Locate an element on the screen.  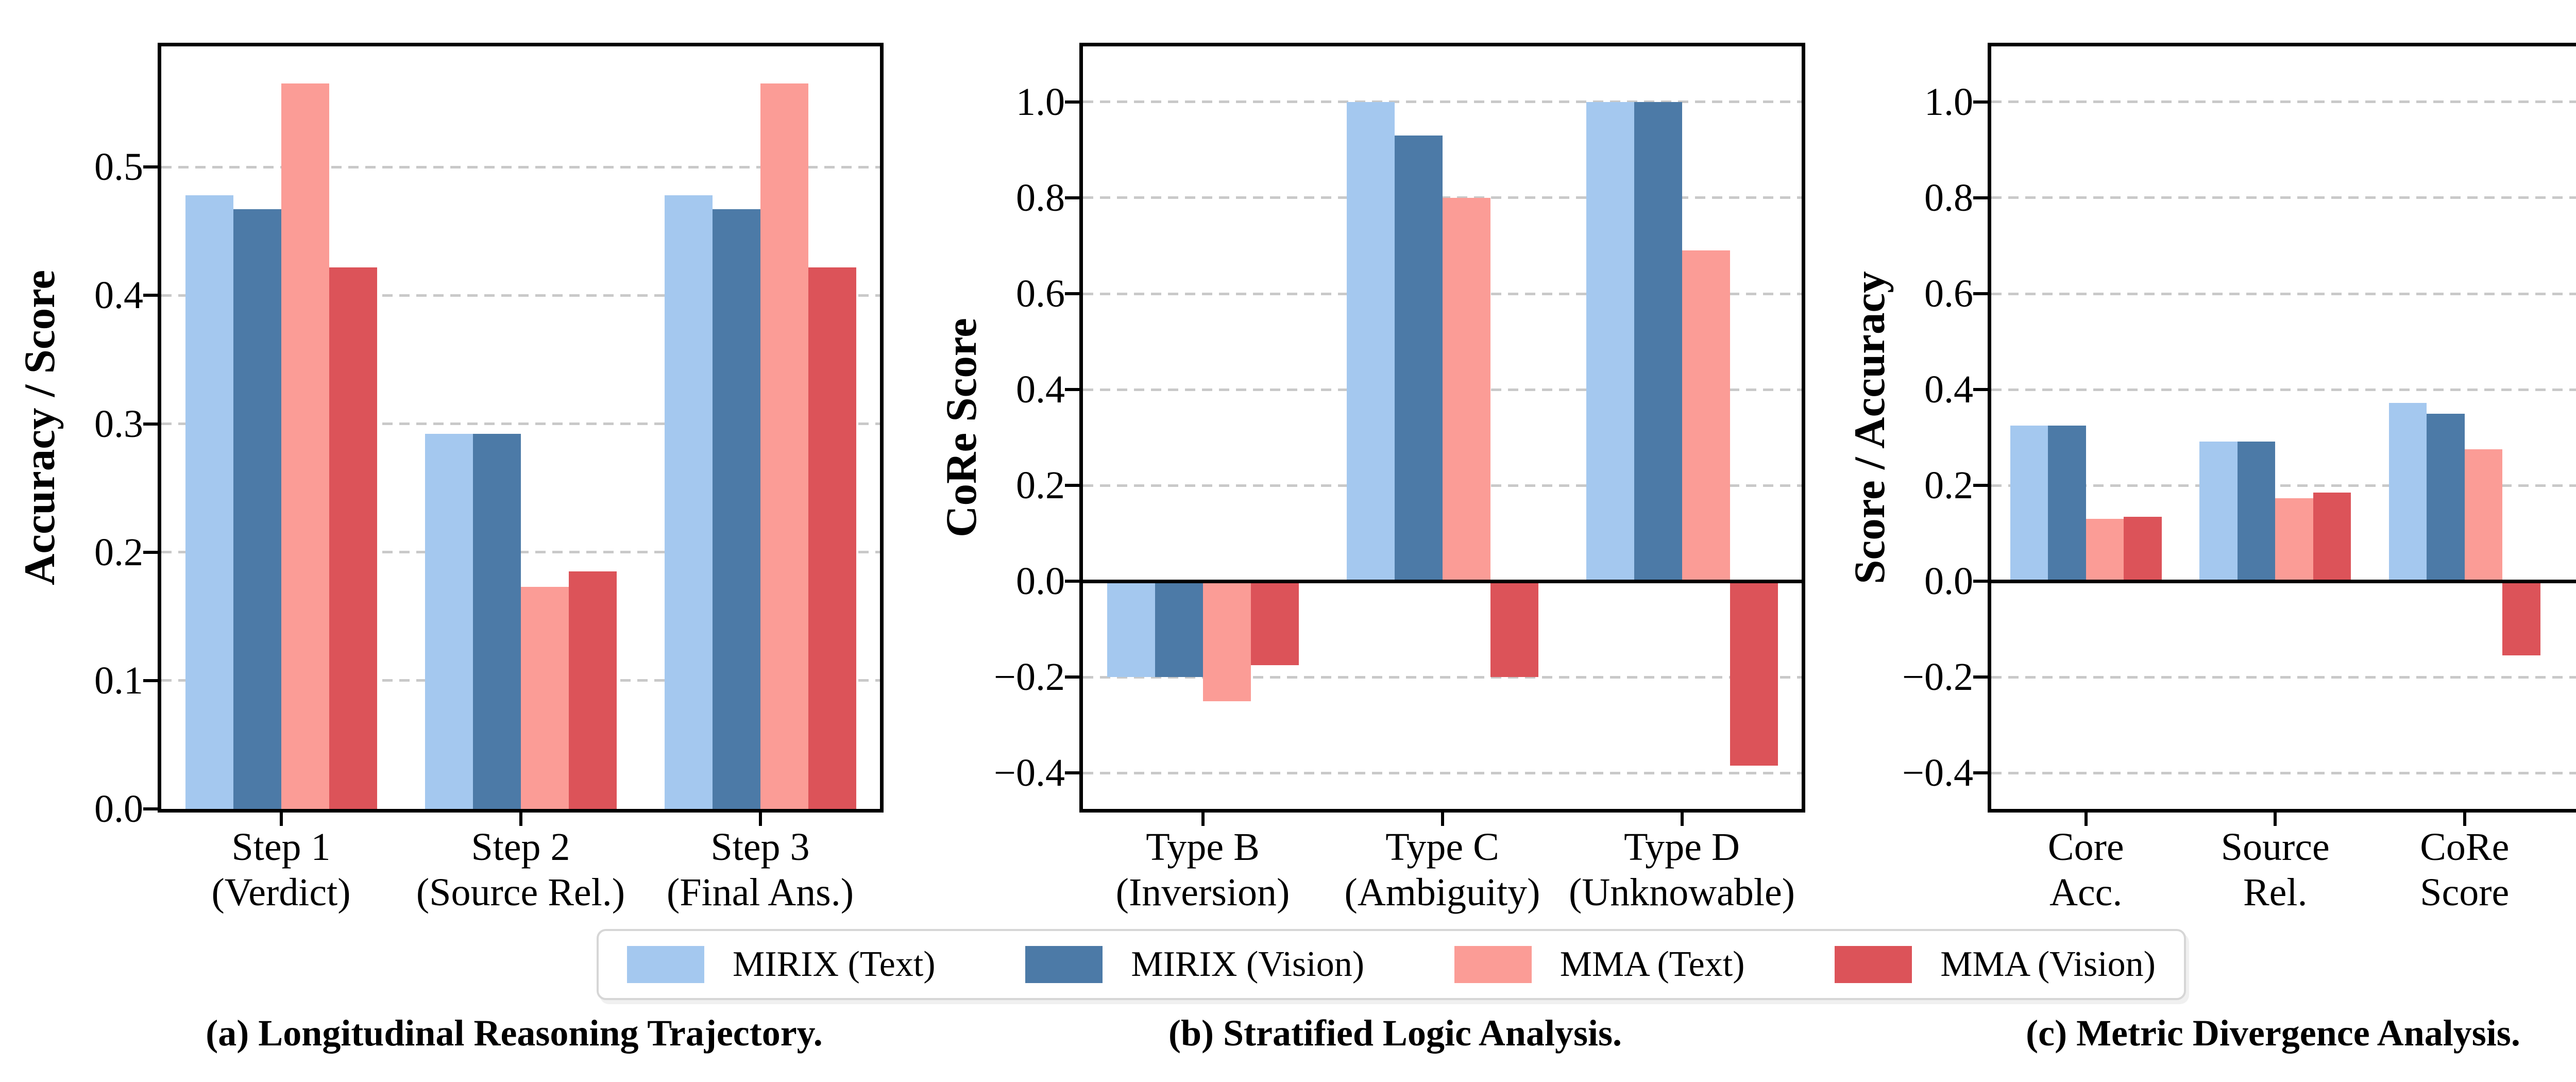
bar-a-MMA (Vision)-3 is located at coordinates (832, 538).